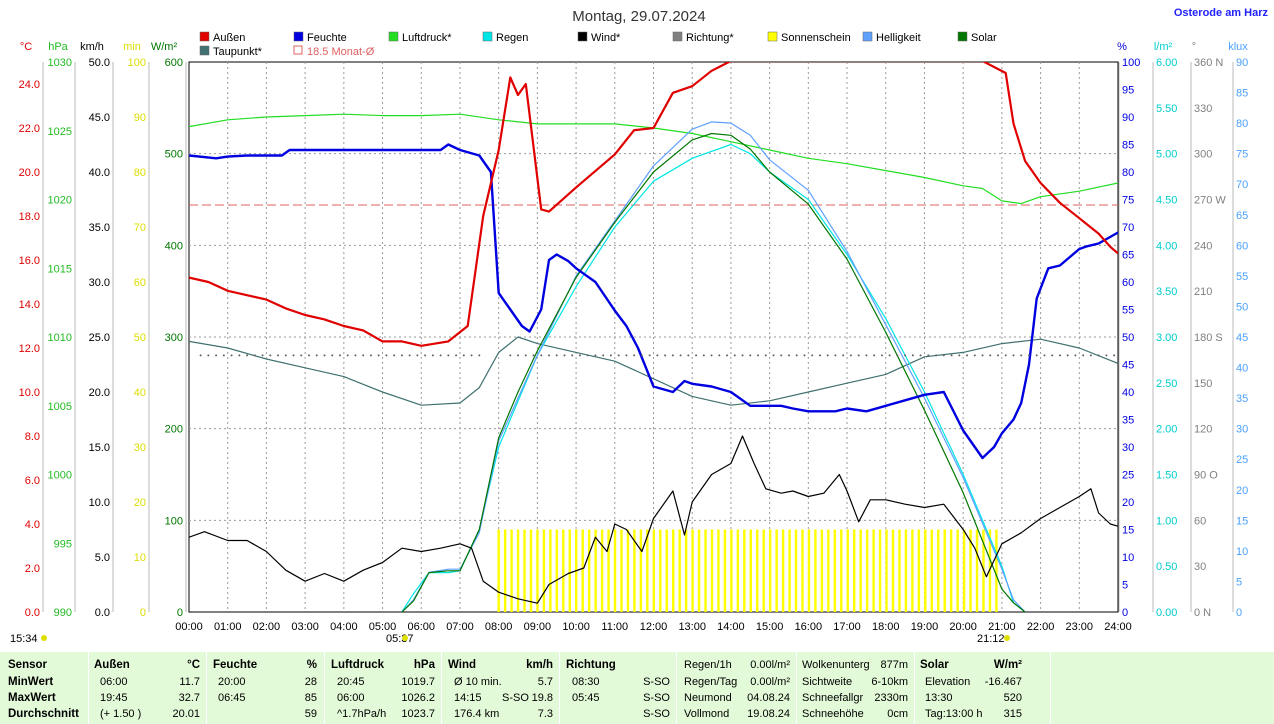 The image size is (1274, 724). I want to click on axis-tick-left: 300, so click(174, 338).